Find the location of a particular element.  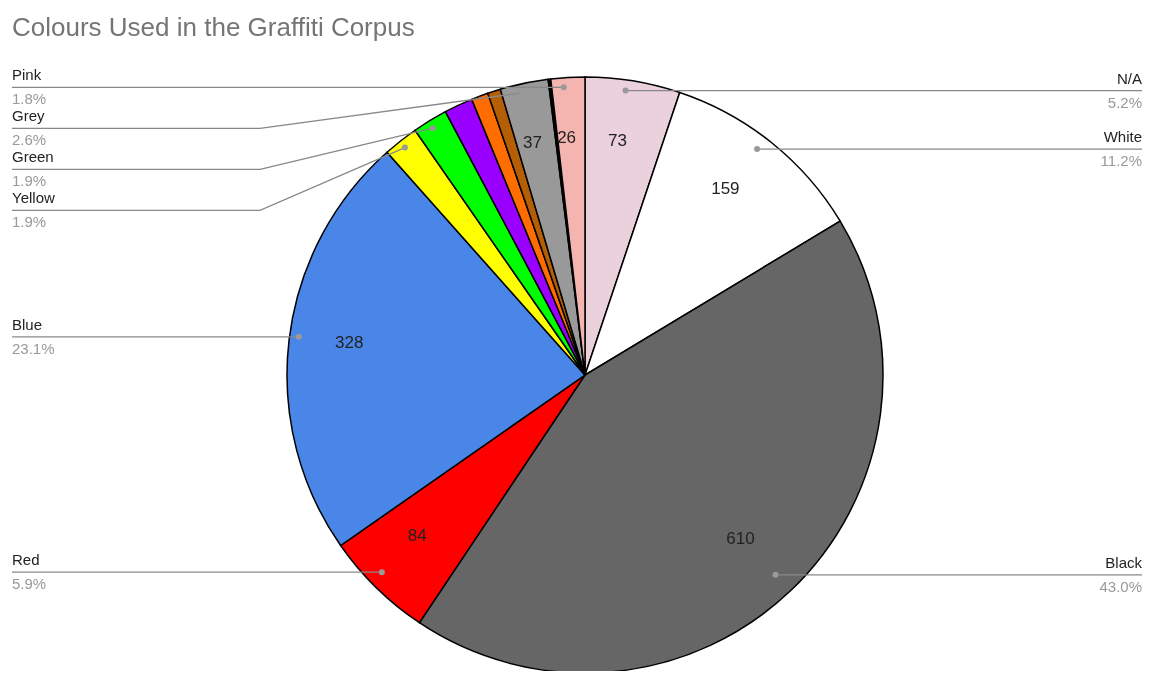

data-label: 328 is located at coordinates (349, 343).